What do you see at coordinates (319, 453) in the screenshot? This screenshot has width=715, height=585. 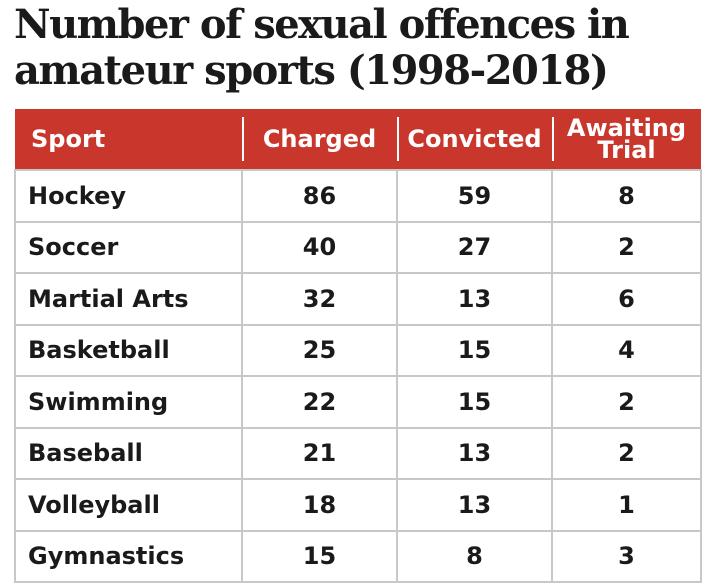 I see `charged-cell: 21` at bounding box center [319, 453].